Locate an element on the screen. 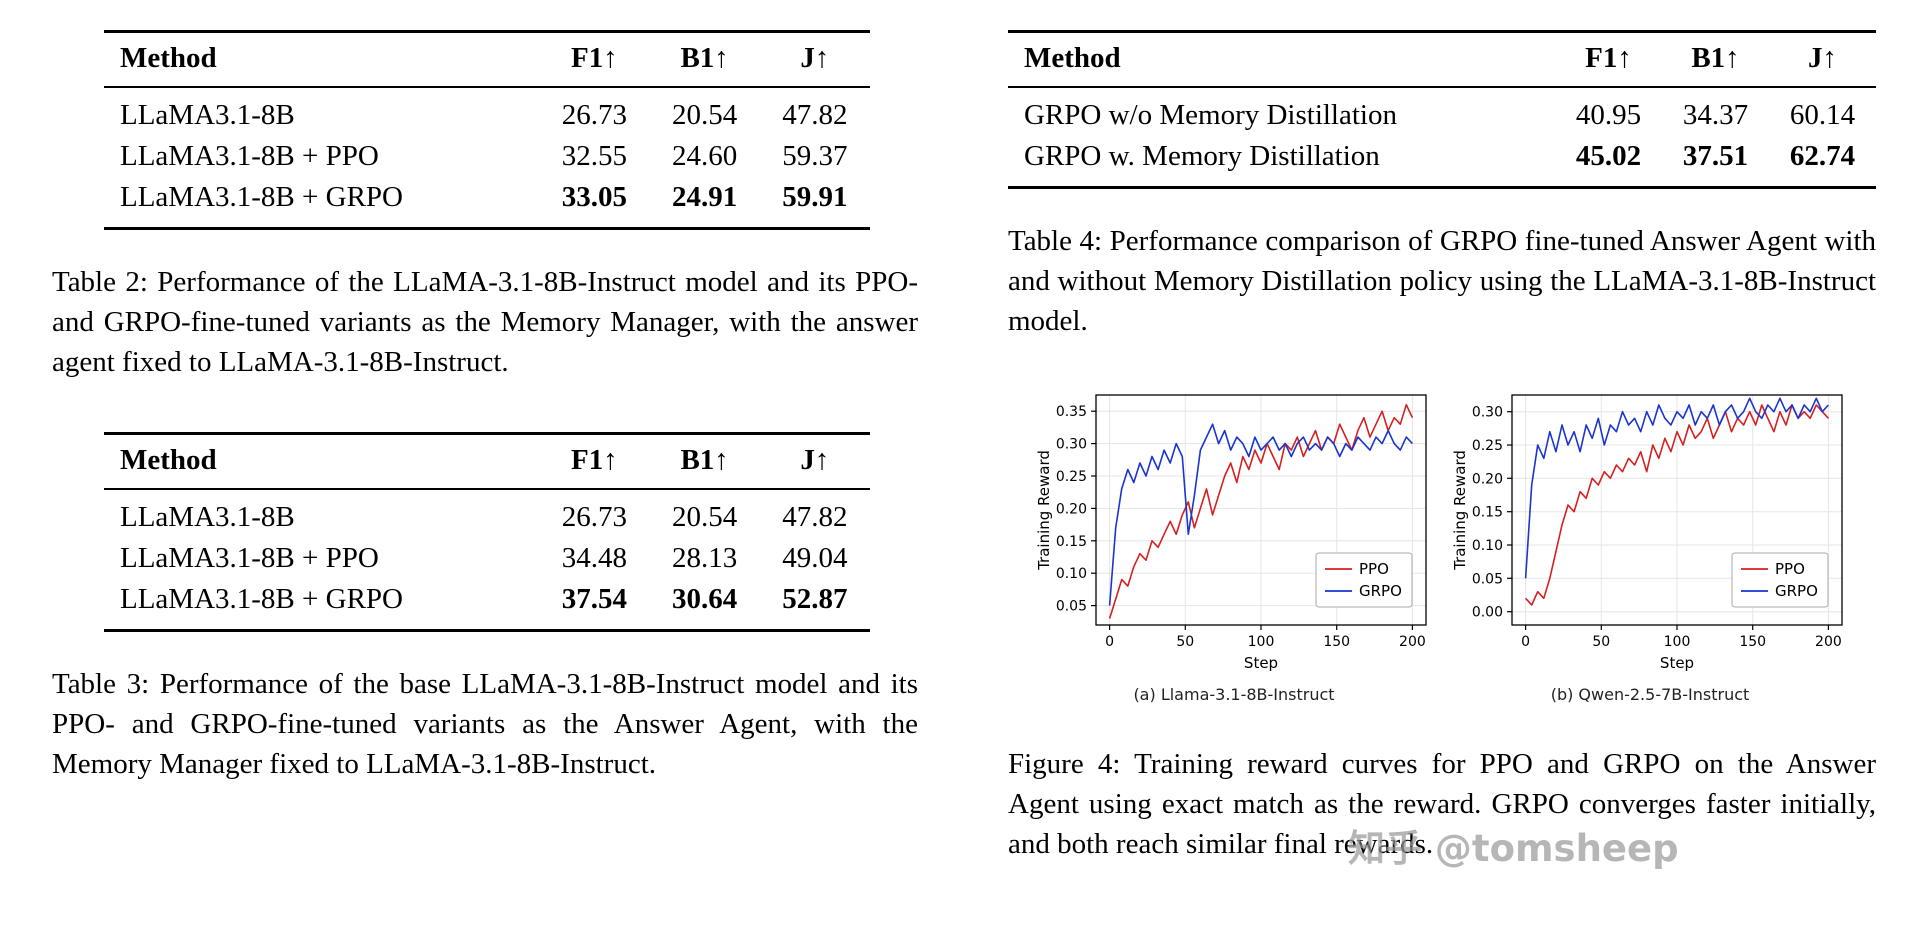 The width and height of the screenshot is (1928, 930). table-row: LLaMA3.1-8B + GRPO 33.05 24.91 59.91 is located at coordinates (487, 203).